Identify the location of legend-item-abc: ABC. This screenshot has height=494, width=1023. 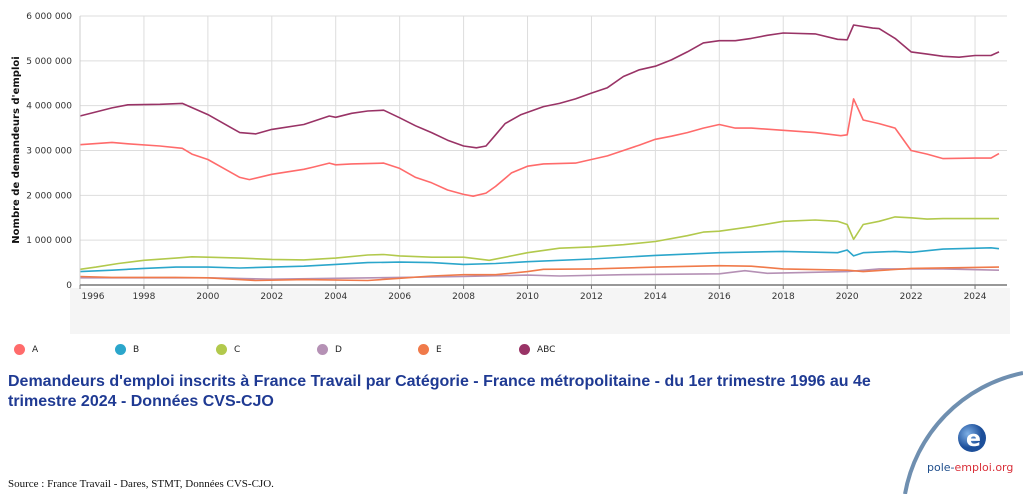
(537, 349).